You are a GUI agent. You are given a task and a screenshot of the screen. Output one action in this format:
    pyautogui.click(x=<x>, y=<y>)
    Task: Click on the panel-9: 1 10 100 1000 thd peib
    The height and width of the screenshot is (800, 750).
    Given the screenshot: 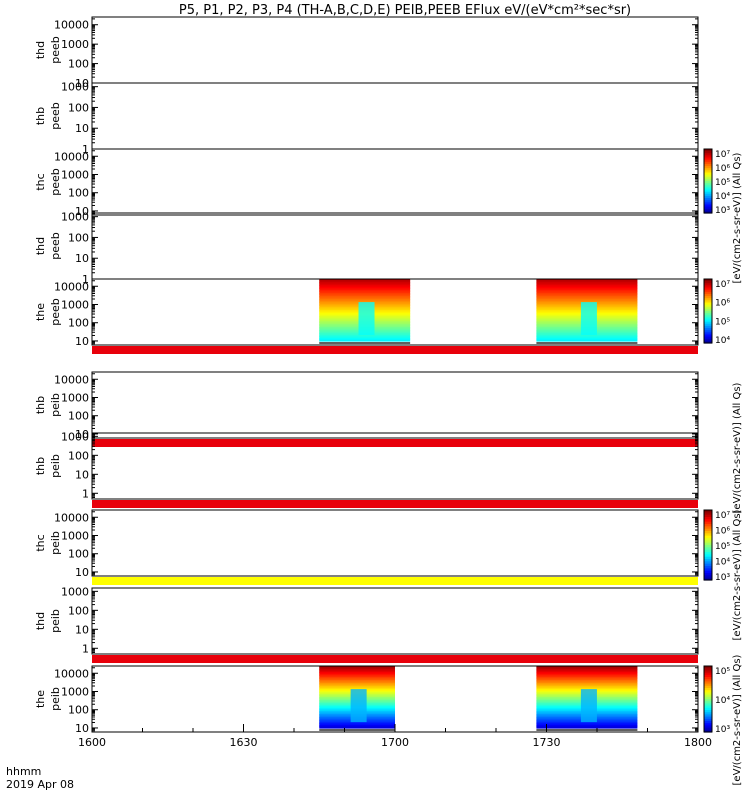 What is the action you would take?
    pyautogui.click(x=366, y=624)
    